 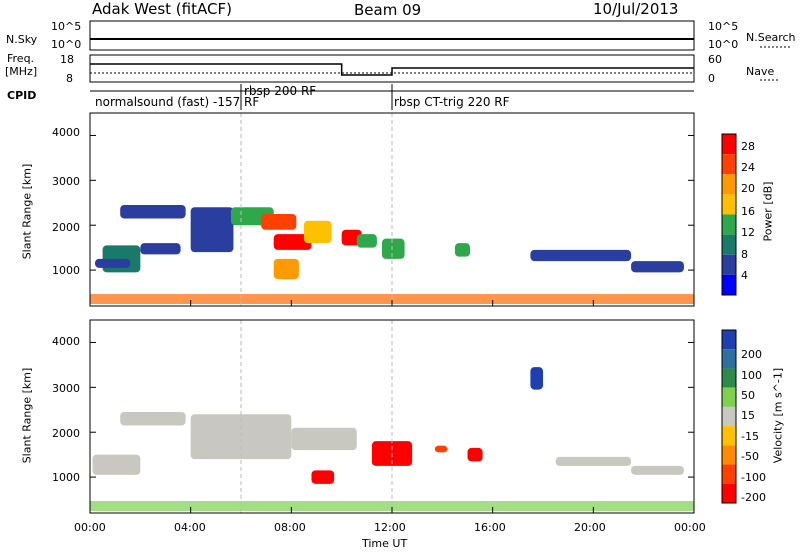 I want to click on power-cbar-tick-28: 28, so click(x=748, y=146).